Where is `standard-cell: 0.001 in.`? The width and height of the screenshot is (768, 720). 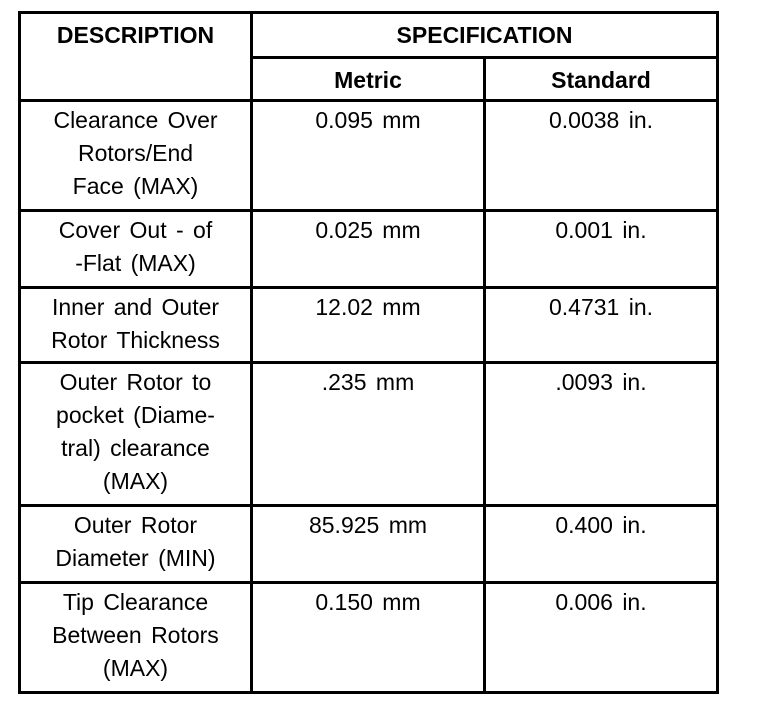 standard-cell: 0.001 in. is located at coordinates (601, 249).